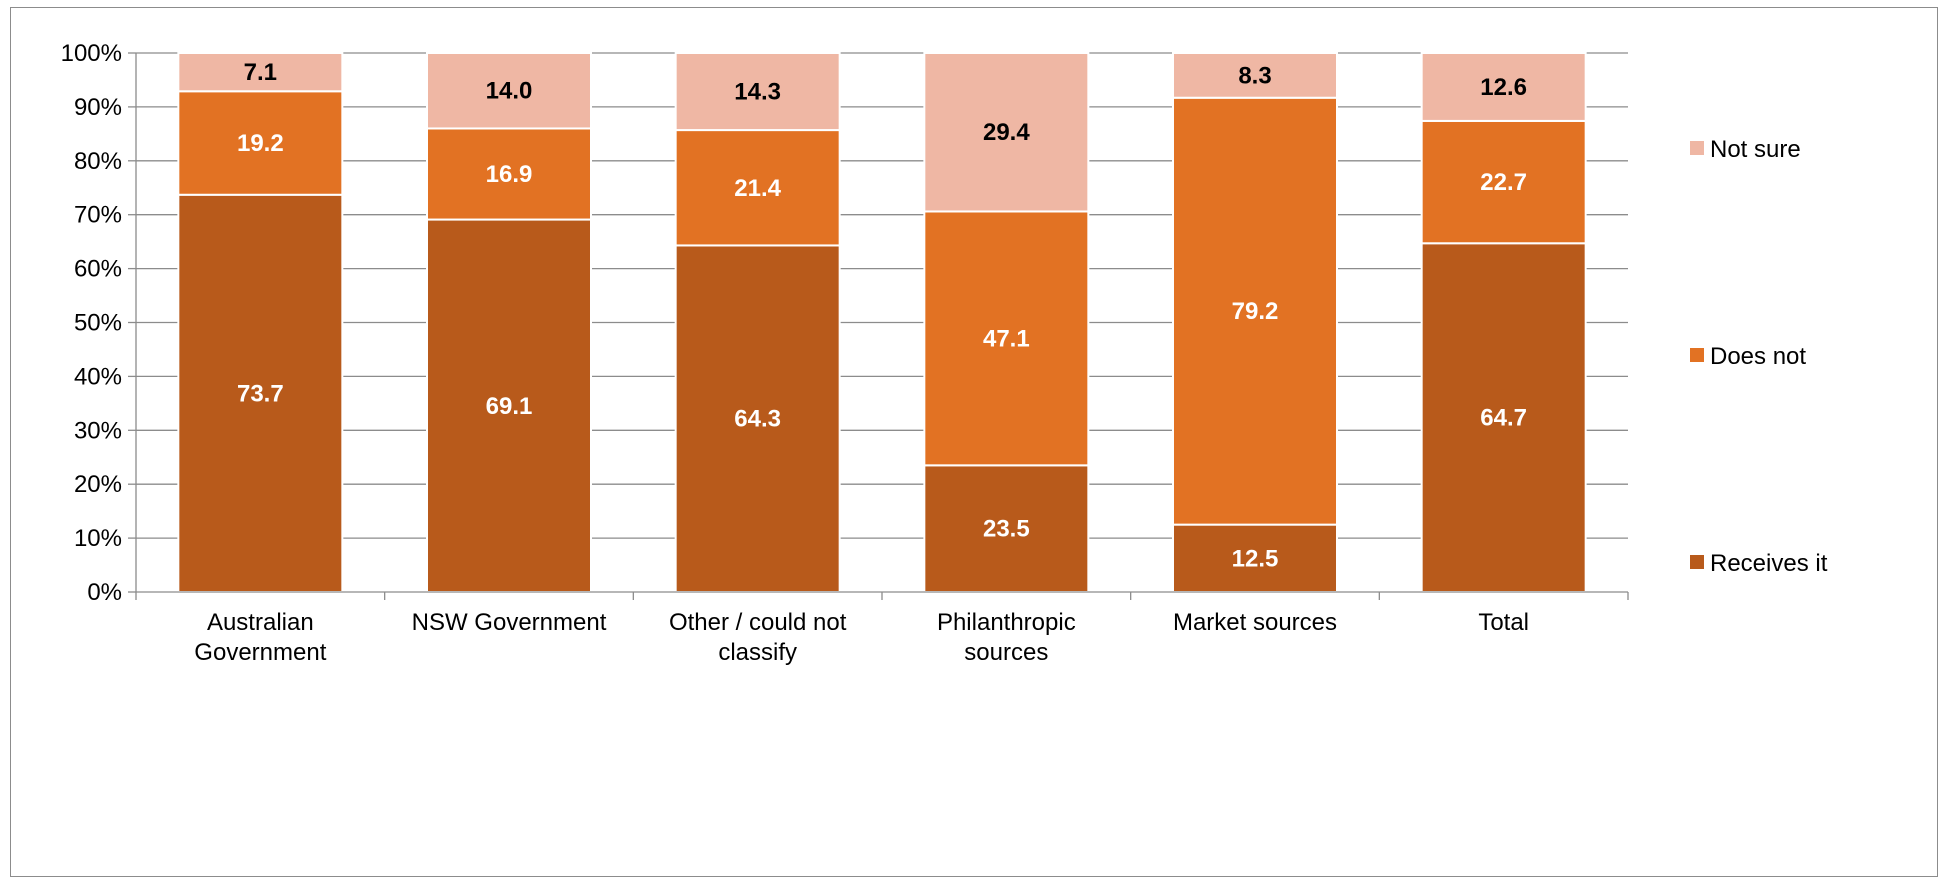 This screenshot has width=1951, height=885. I want to click on category-label-line: Market sources, so click(1255, 622).